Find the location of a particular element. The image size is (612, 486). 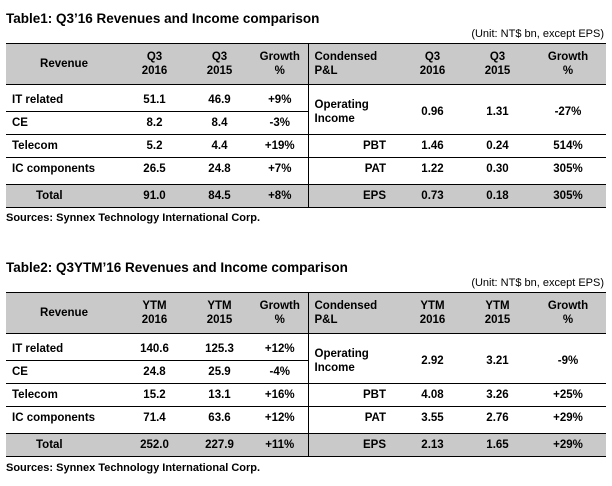

cell-growth: 514% is located at coordinates (568, 146).